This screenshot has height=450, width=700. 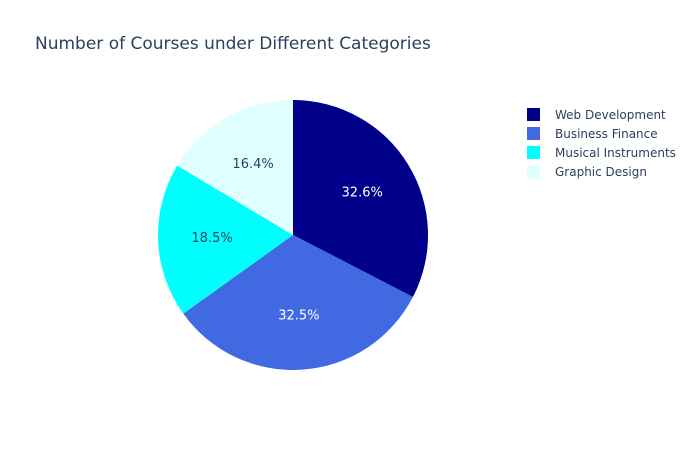 I want to click on legend-item-musical-instruments: Musical Instruments, so click(x=601, y=152).